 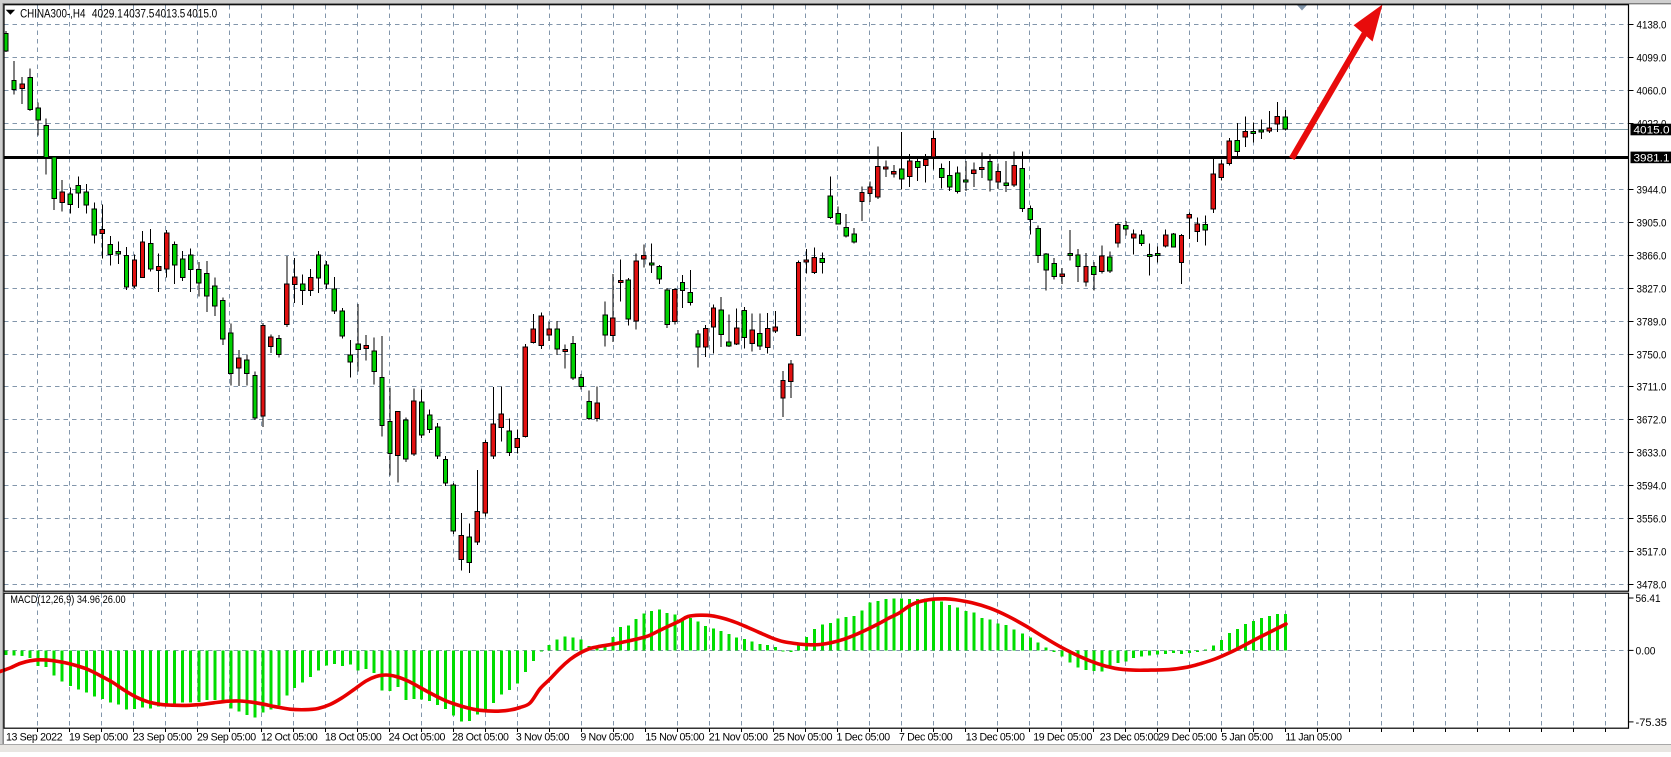 What do you see at coordinates (674, 738) in the screenshot?
I see `svg-text: 15 Nov 05:00` at bounding box center [674, 738].